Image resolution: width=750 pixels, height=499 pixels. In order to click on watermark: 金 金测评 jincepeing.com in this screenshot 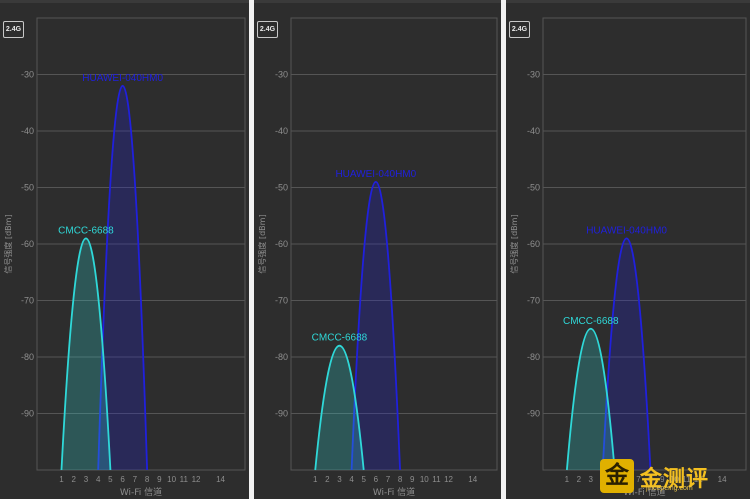, I will do `click(675, 477)`.